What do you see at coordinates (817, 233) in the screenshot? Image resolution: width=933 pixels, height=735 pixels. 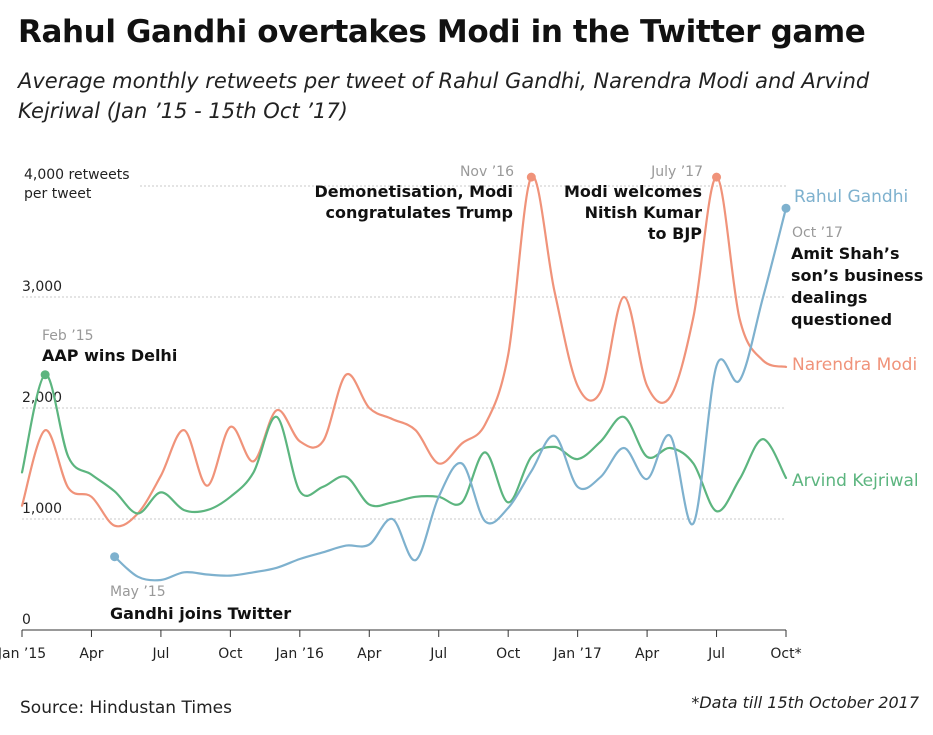 I see `annotation-date: Oct ’17` at bounding box center [817, 233].